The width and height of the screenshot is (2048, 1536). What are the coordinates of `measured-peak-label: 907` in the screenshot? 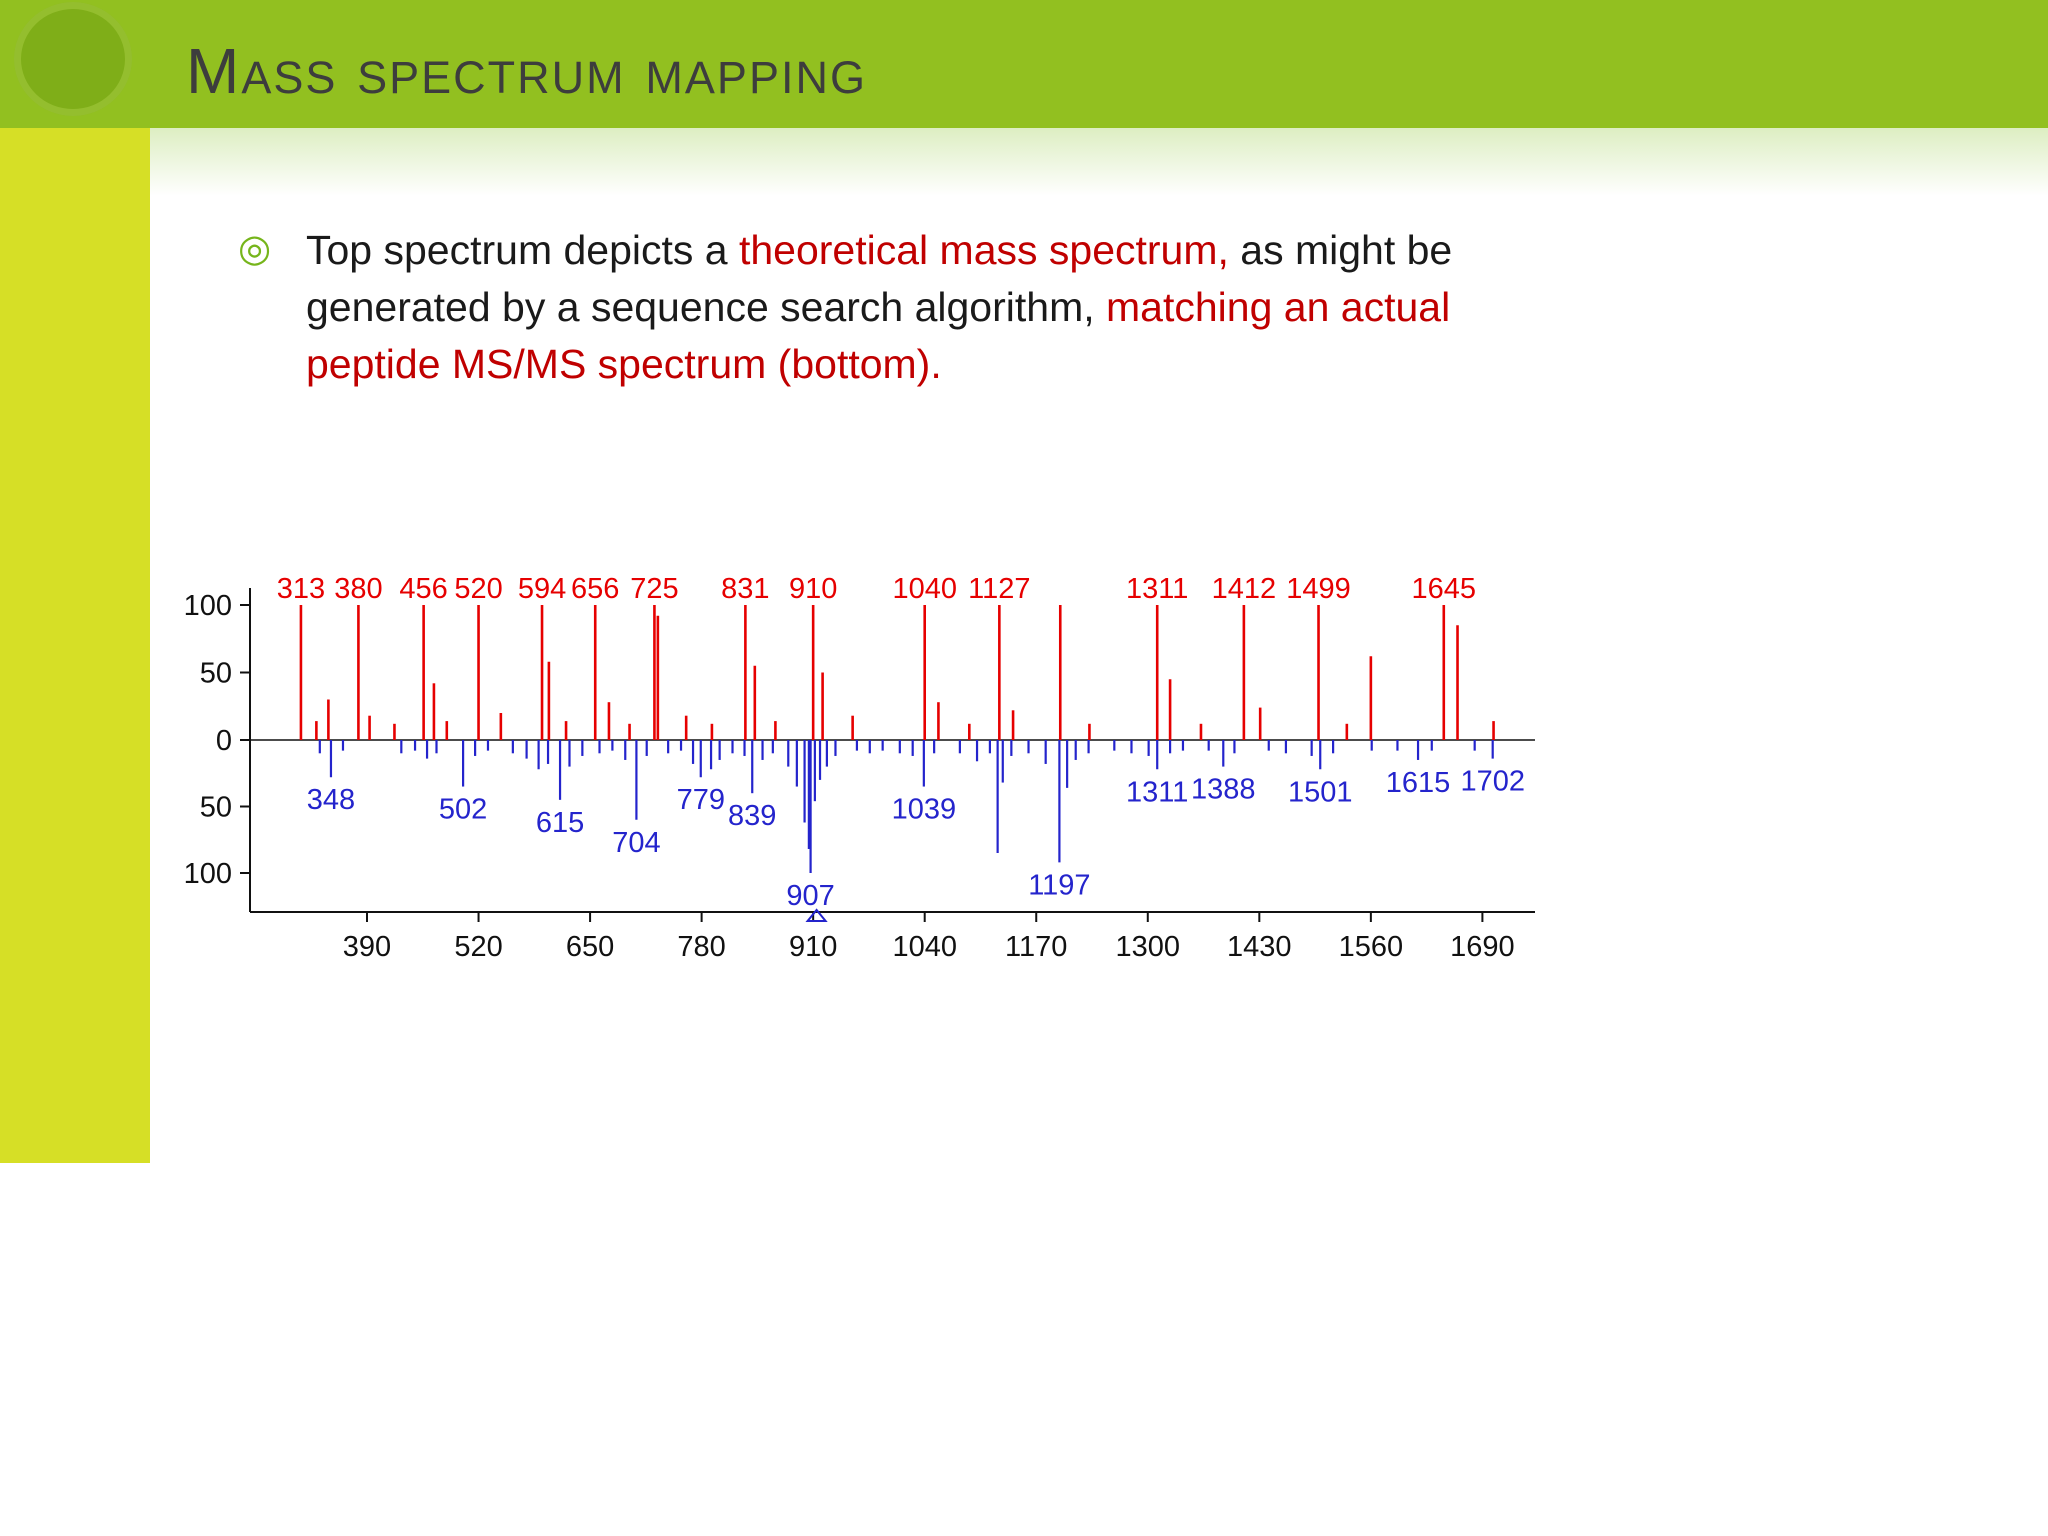 It's located at (810, 896).